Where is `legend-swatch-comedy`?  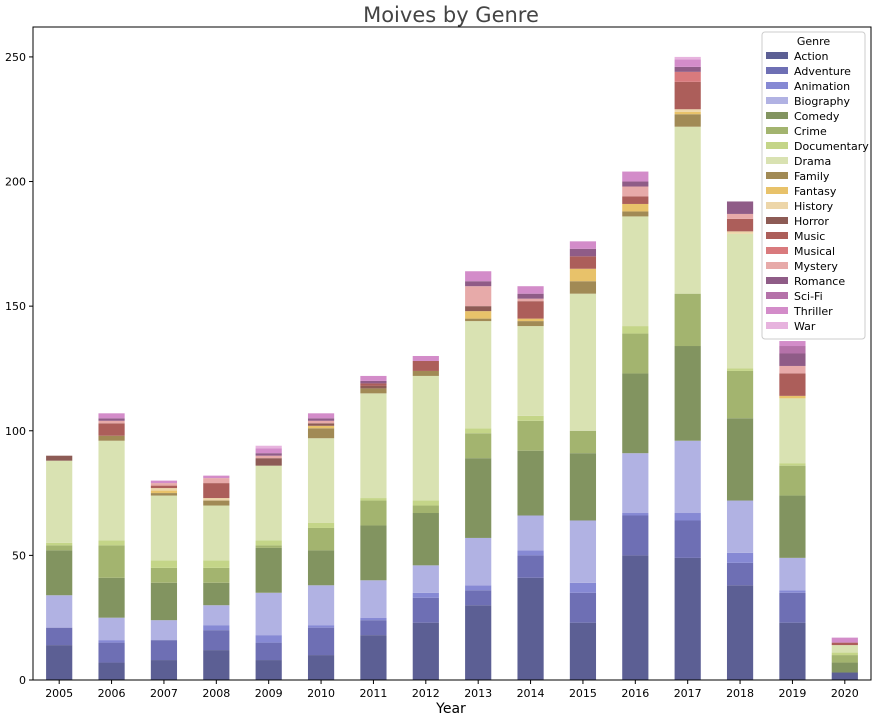 legend-swatch-comedy is located at coordinates (777, 115).